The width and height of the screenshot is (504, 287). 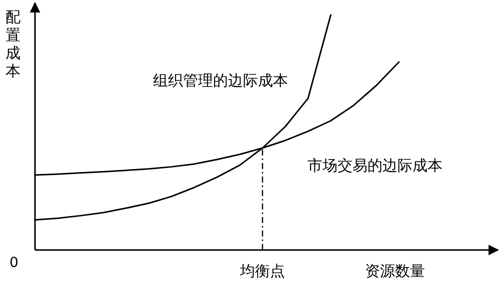 I want to click on xlabel: 资源数量, so click(x=395, y=271).